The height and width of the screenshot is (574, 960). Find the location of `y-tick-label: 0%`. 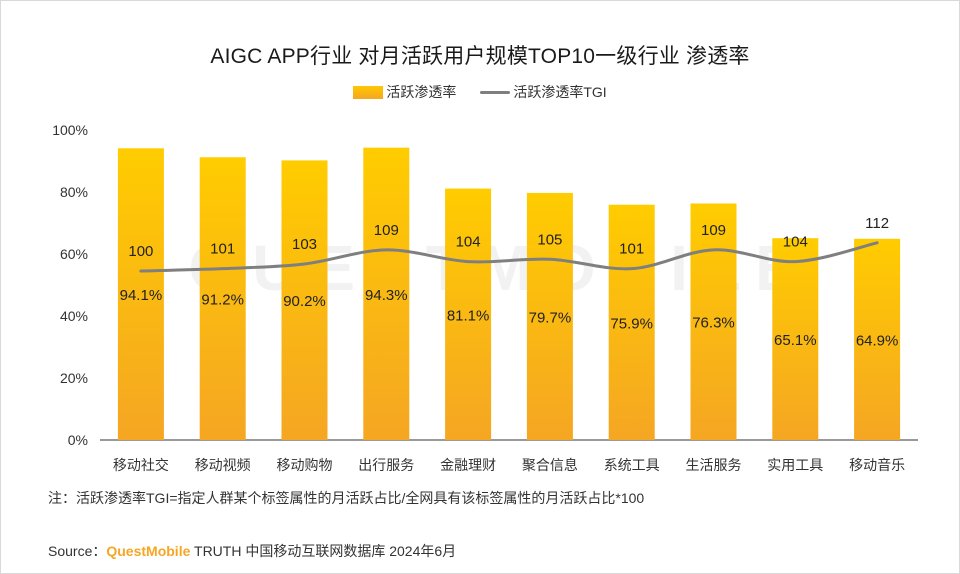

y-tick-label: 0% is located at coordinates (78, 440).